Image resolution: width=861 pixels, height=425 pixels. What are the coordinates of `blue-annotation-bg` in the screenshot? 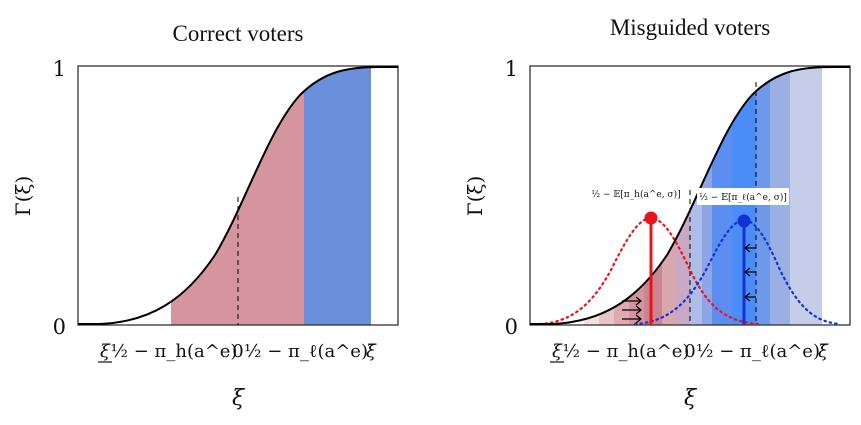 It's located at (743, 196).